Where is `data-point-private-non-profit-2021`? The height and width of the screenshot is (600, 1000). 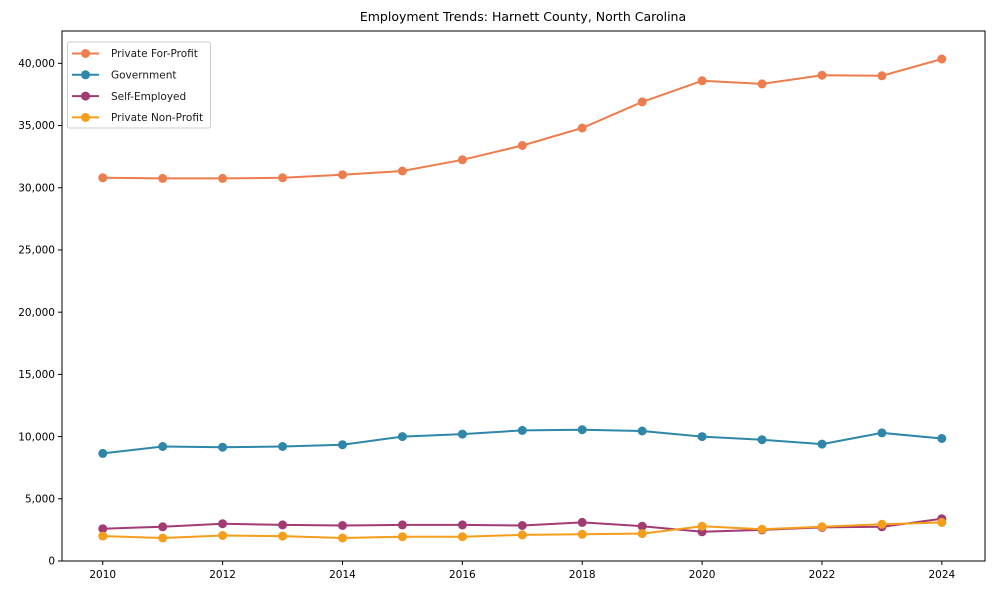 data-point-private-non-profit-2021 is located at coordinates (762, 529).